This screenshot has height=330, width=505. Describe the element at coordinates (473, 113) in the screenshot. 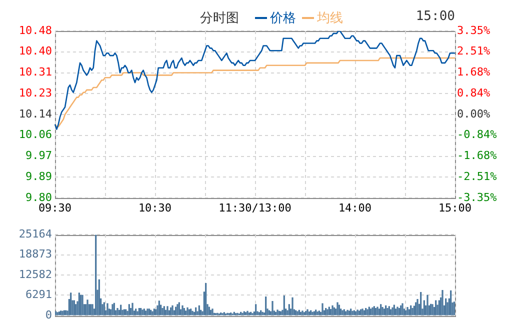

I see `y2-tick-label: 0.00%` at that location.